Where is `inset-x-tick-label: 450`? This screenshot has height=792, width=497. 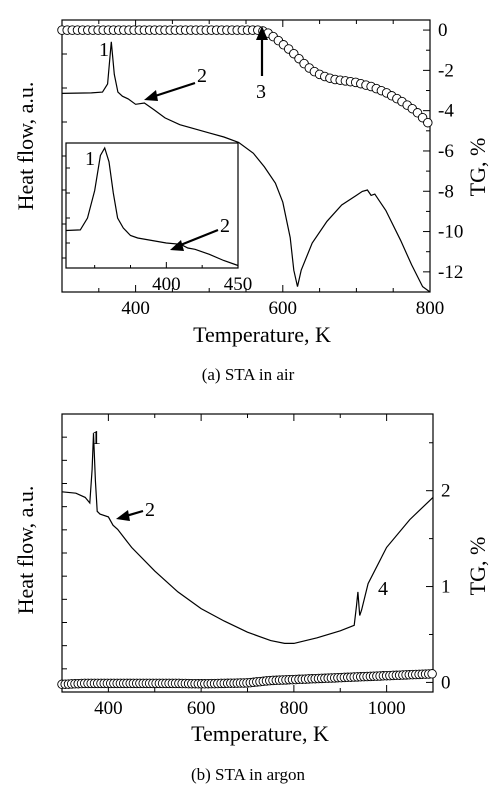 inset-x-tick-label: 450 is located at coordinates (238, 284).